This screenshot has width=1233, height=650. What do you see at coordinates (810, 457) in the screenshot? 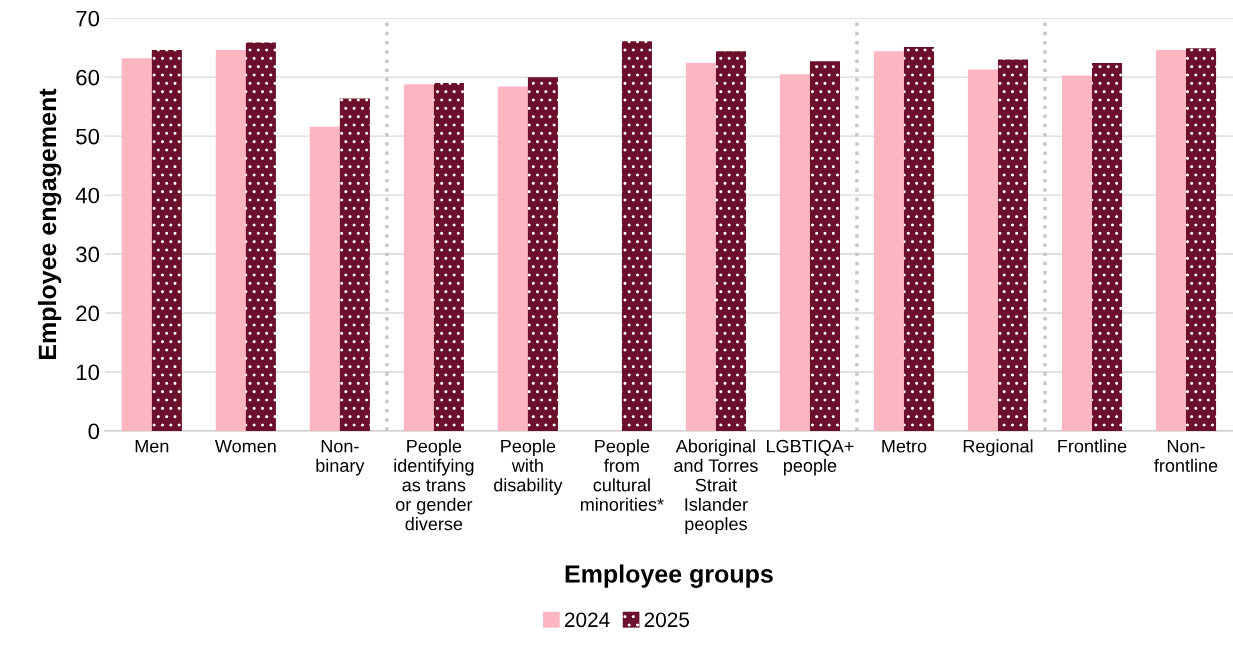
I see `x-tick-label: LGBTIQA+ people` at bounding box center [810, 457].